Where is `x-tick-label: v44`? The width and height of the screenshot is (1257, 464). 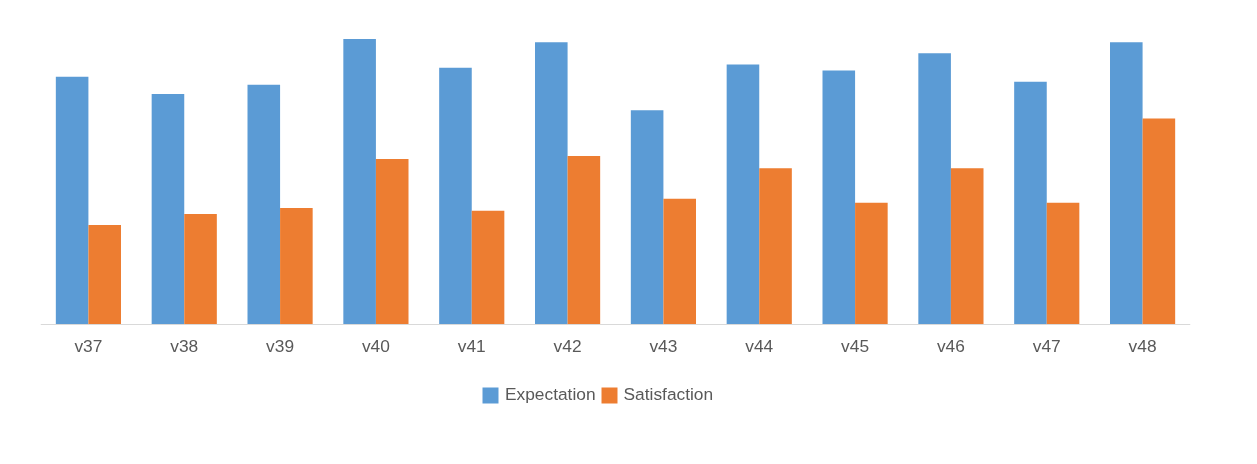
x-tick-label: v44 is located at coordinates (759, 345).